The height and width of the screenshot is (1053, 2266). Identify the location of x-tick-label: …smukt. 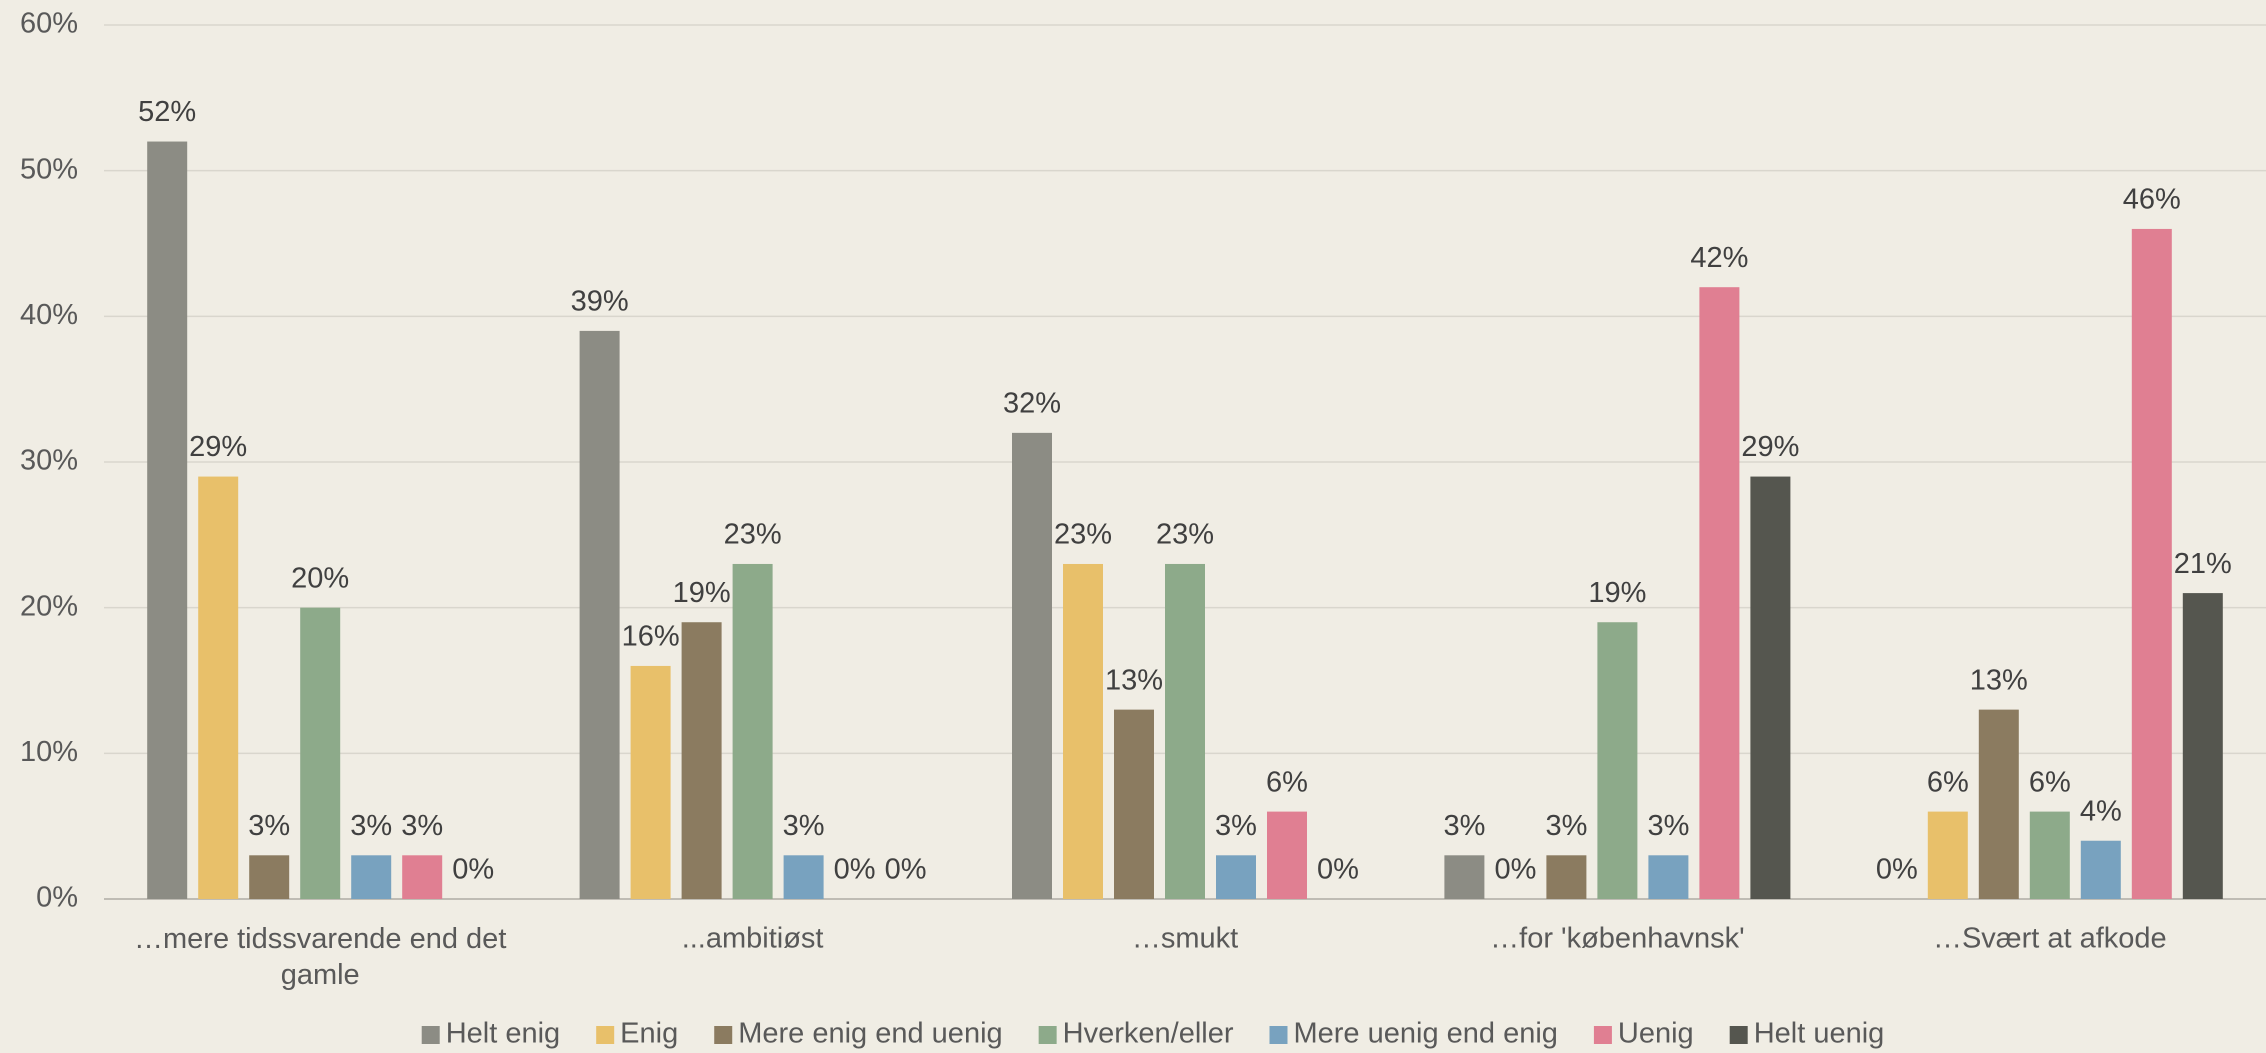
(1185, 939).